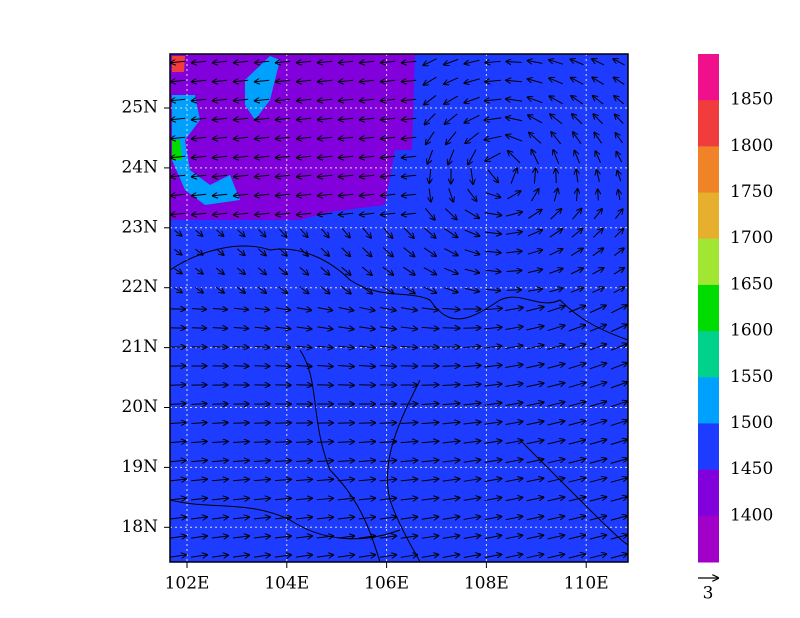 The width and height of the screenshot is (800, 618). I want to click on lat-label: 22N, so click(139, 287).